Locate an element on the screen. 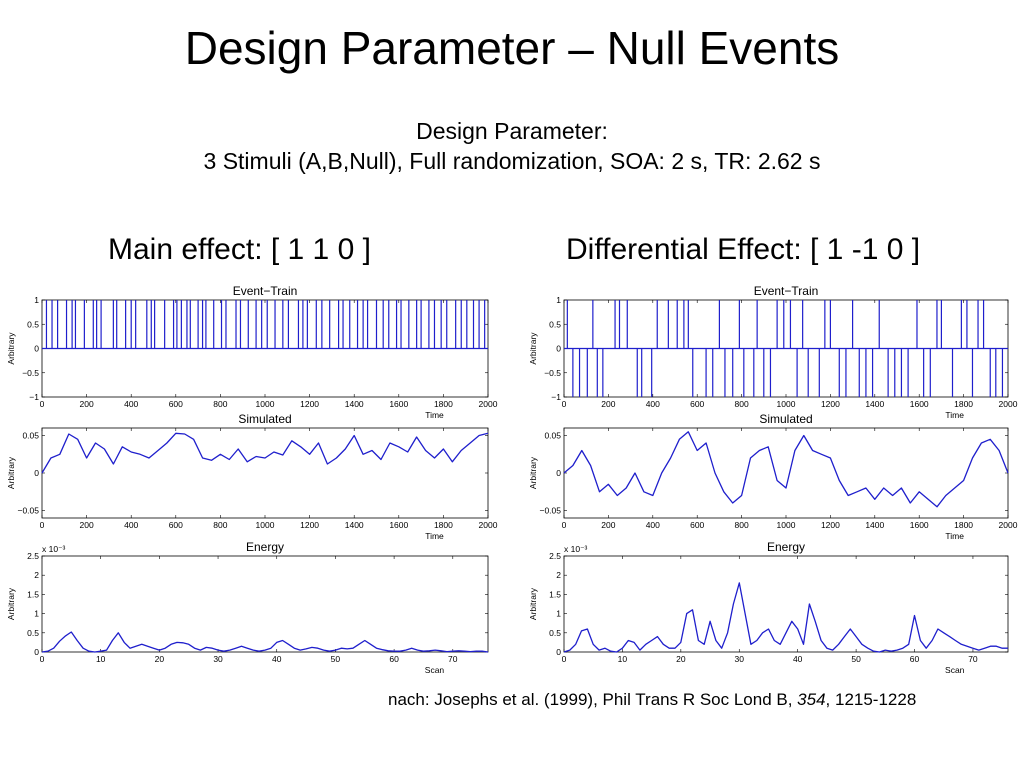 The width and height of the screenshot is (1024, 768). y-tick-label: −0.05 is located at coordinates (28, 511).